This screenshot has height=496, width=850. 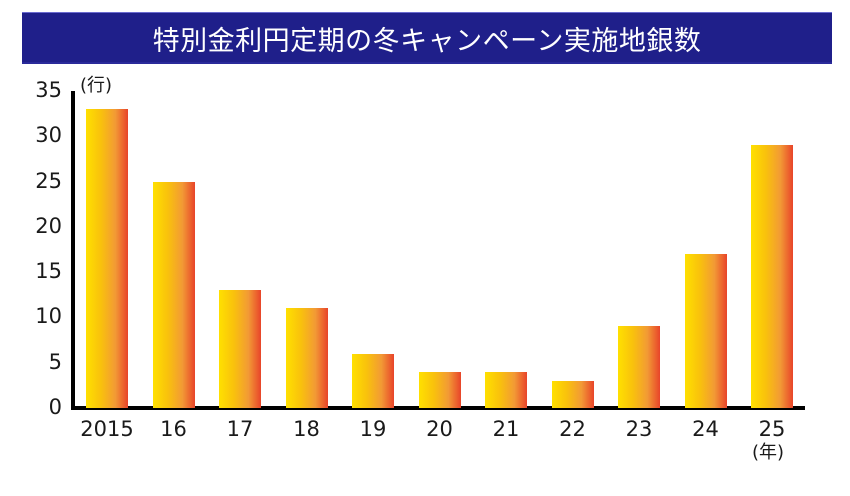 What do you see at coordinates (96, 85) in the screenshot?
I see `y-axis-unit-label: (行)` at bounding box center [96, 85].